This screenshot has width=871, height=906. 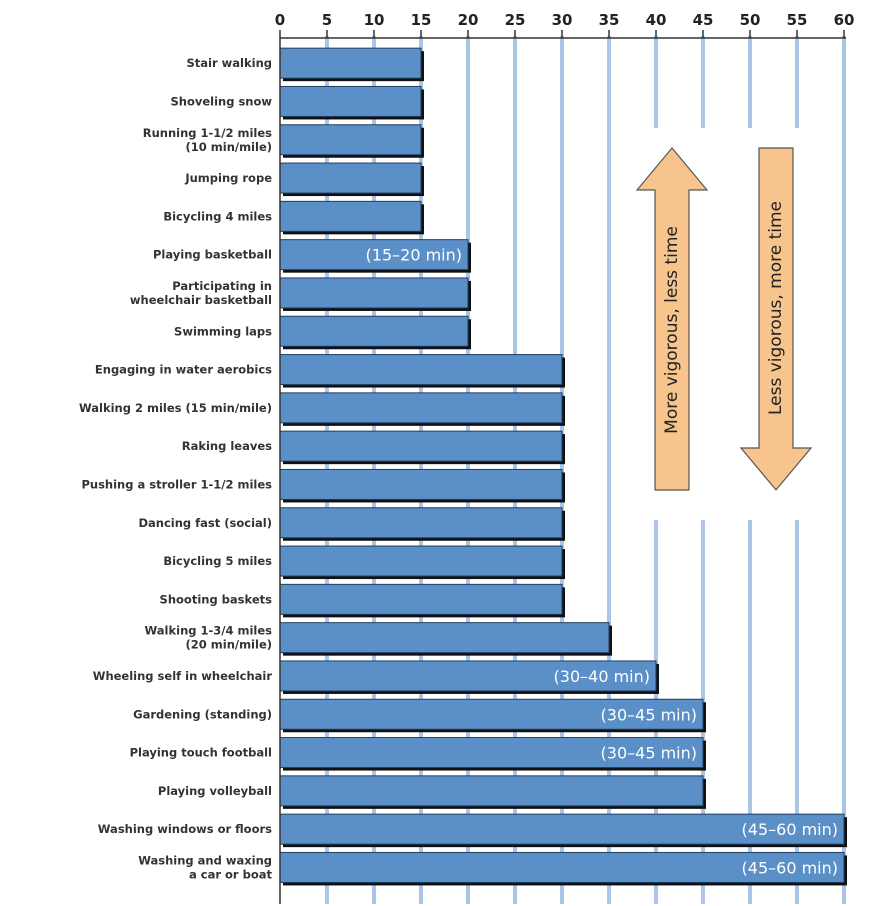 What do you see at coordinates (230, 63) in the screenshot?
I see `category-label: Stair walking` at bounding box center [230, 63].